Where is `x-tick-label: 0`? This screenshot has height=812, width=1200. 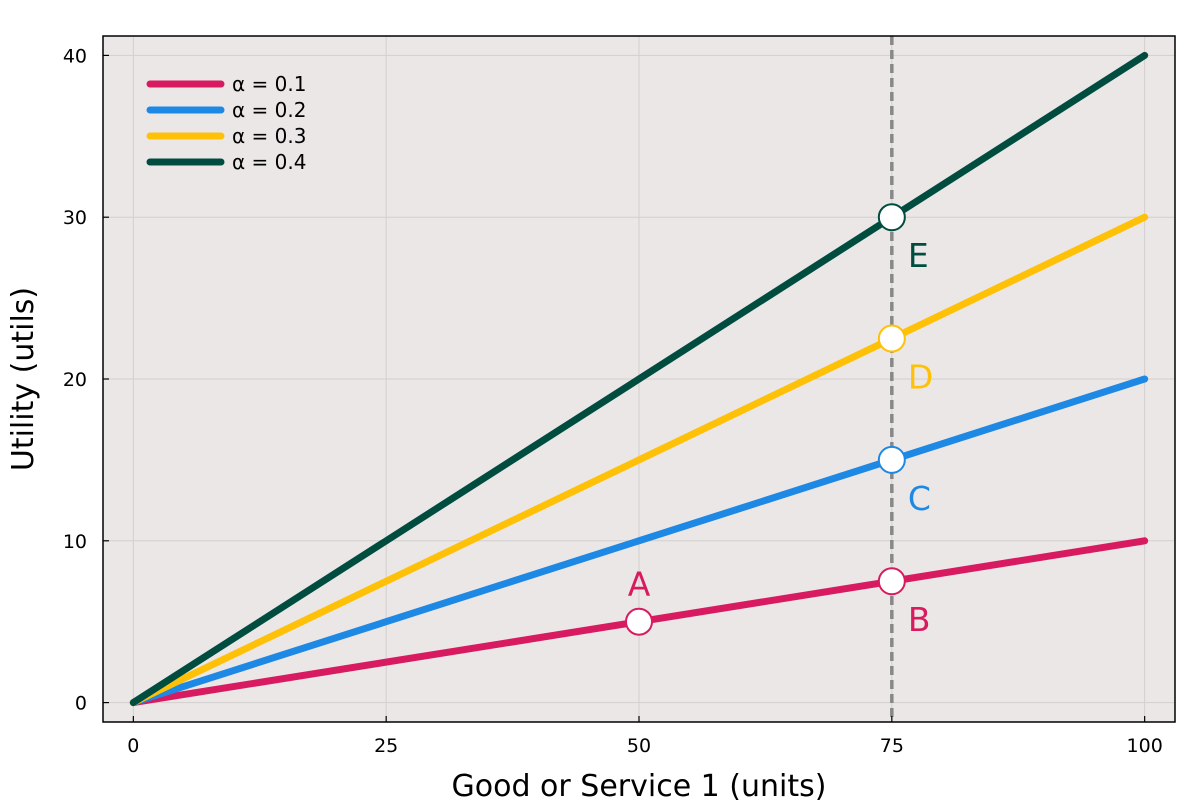 x-tick-label: 0 is located at coordinates (133, 746).